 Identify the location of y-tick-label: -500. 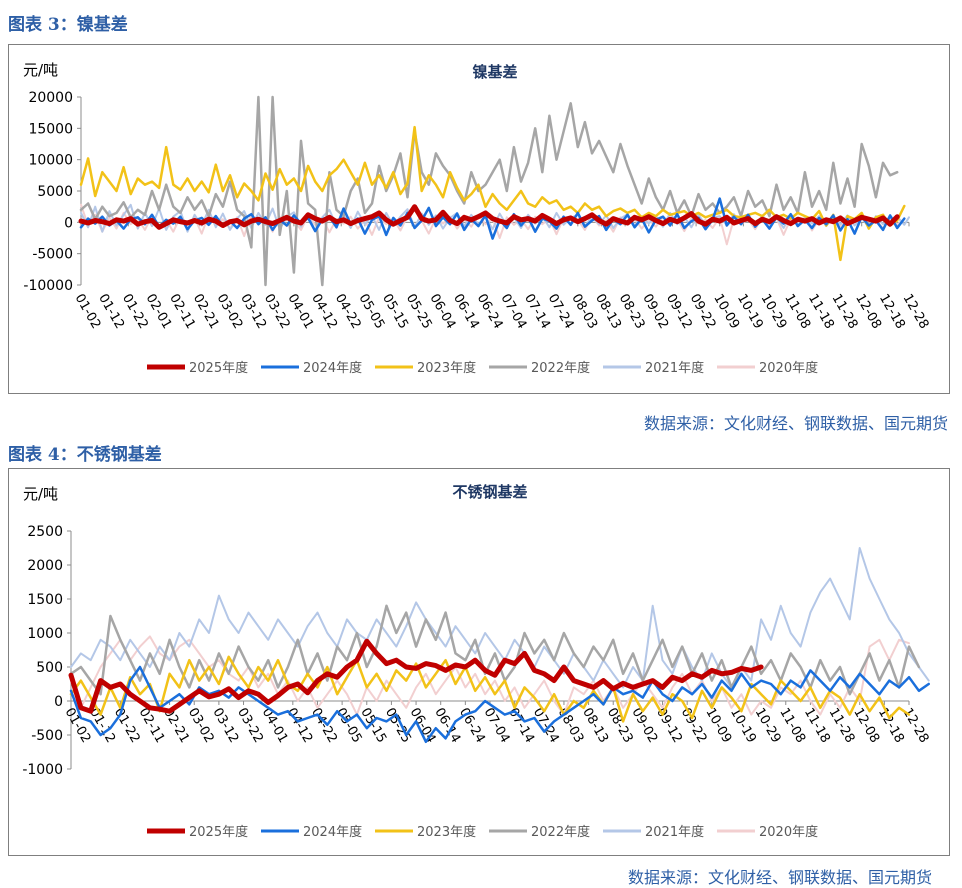
(47, 736).